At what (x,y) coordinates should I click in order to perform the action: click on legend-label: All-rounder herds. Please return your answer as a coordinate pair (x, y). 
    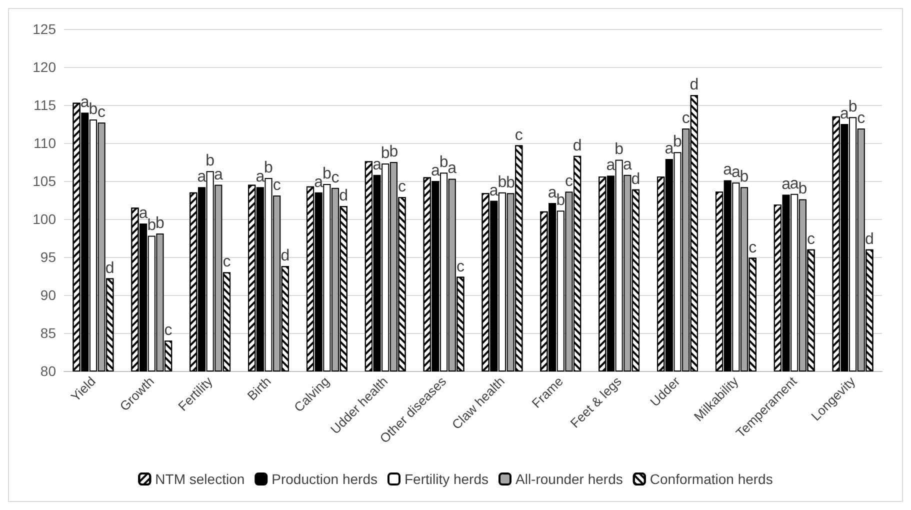
    Looking at the image, I should click on (569, 479).